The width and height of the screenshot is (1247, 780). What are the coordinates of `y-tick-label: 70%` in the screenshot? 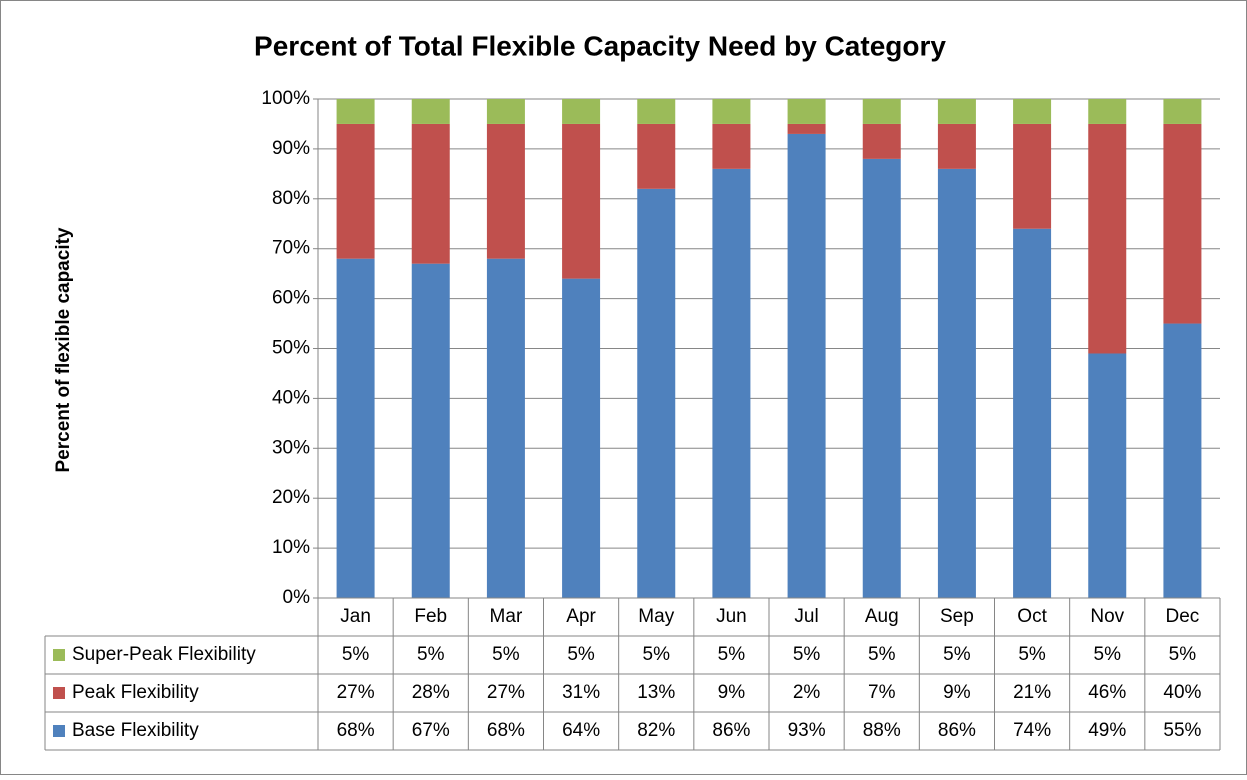 It's located at (291, 248).